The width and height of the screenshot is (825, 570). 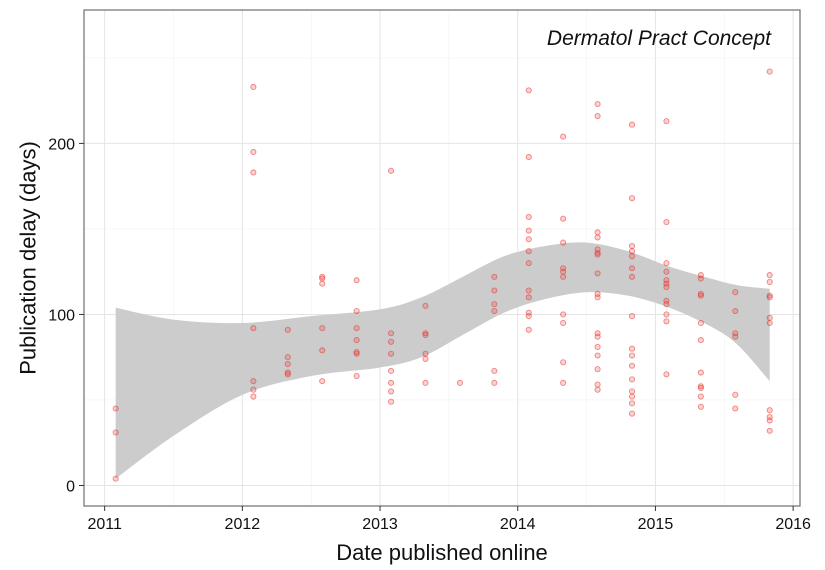 What do you see at coordinates (104, 524) in the screenshot?
I see `x-tick-label: 2011` at bounding box center [104, 524].